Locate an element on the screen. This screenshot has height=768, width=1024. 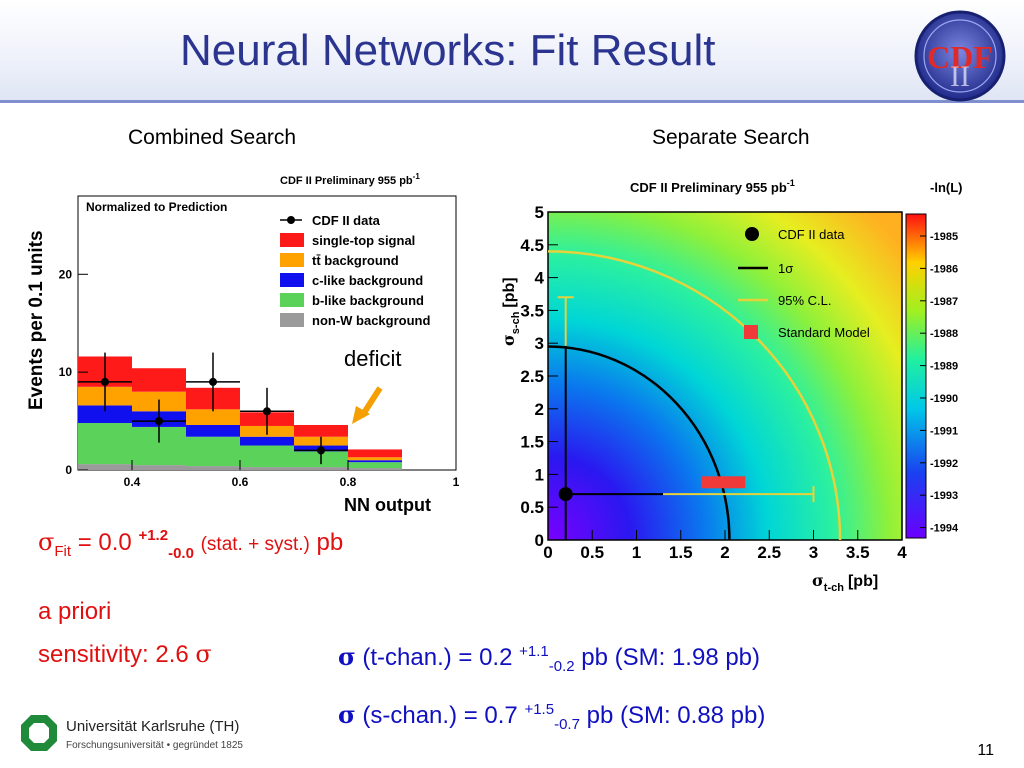
colorbar-tick-label: -1987 is located at coordinates (944, 302).